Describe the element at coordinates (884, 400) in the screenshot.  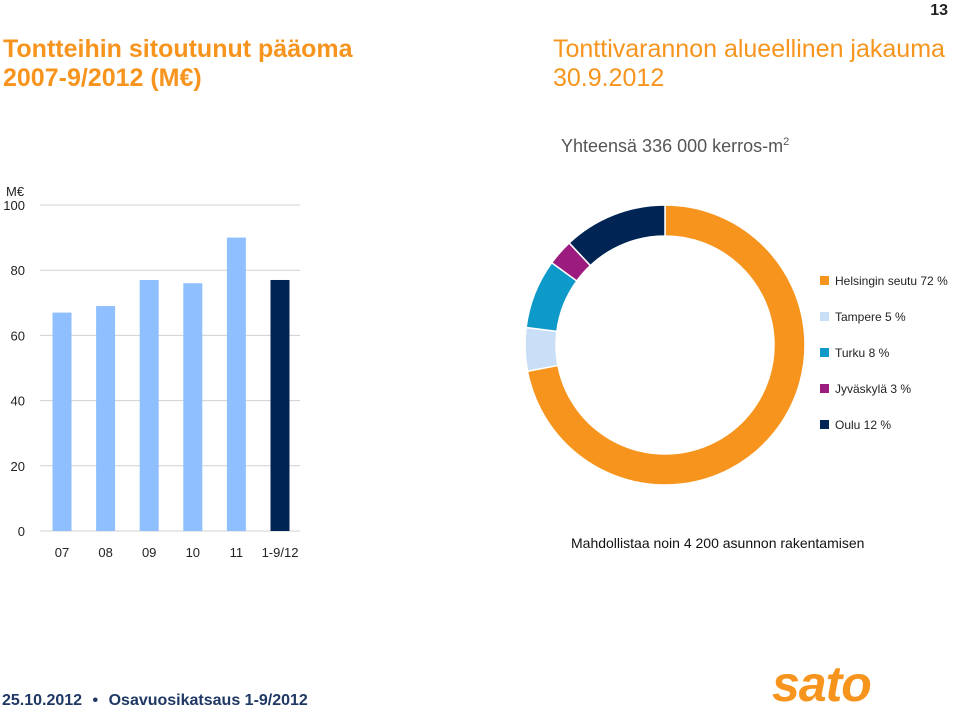
I see `legend-item: Jyväskylä 3 %` at that location.